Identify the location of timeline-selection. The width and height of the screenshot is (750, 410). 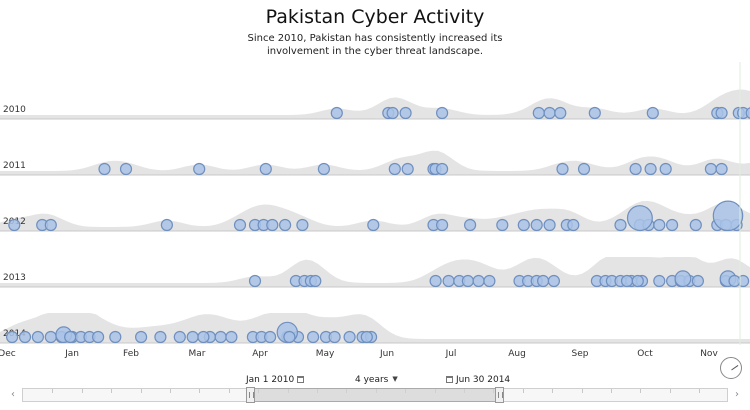
(375, 395).